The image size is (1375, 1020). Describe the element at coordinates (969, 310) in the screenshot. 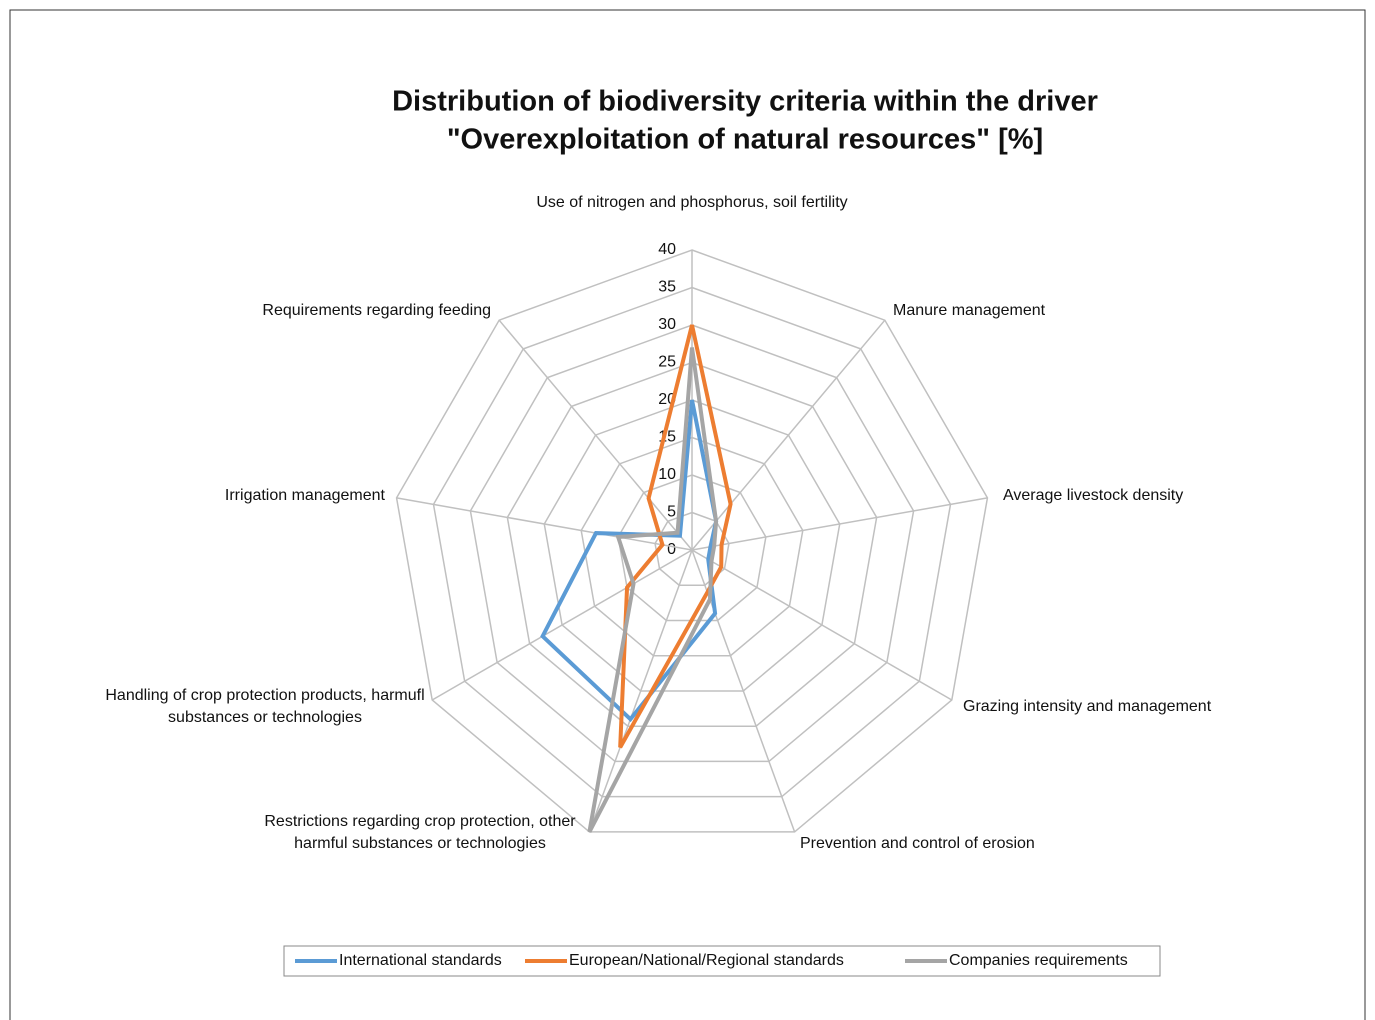

I see `axis-label: Manure management` at that location.